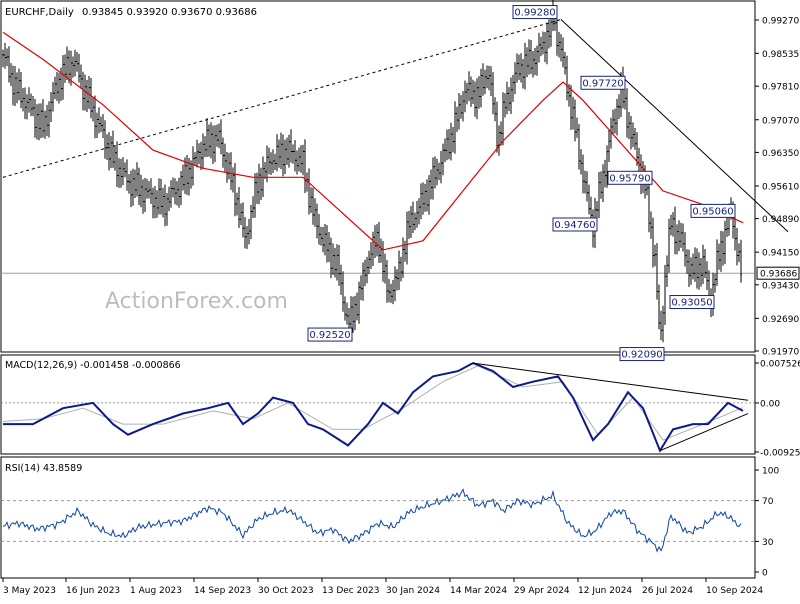  I want to click on price-y-tick-label: 0.94150, so click(780, 254).